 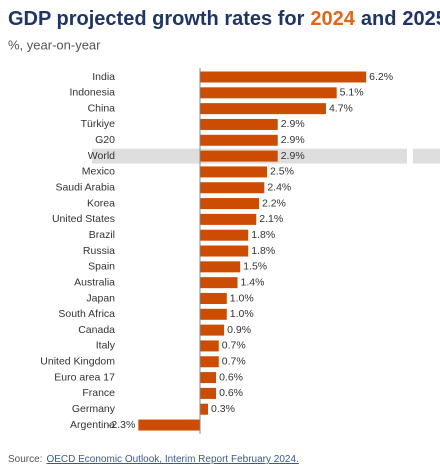 What do you see at coordinates (100, 298) in the screenshot?
I see `category-label: Japan` at bounding box center [100, 298].